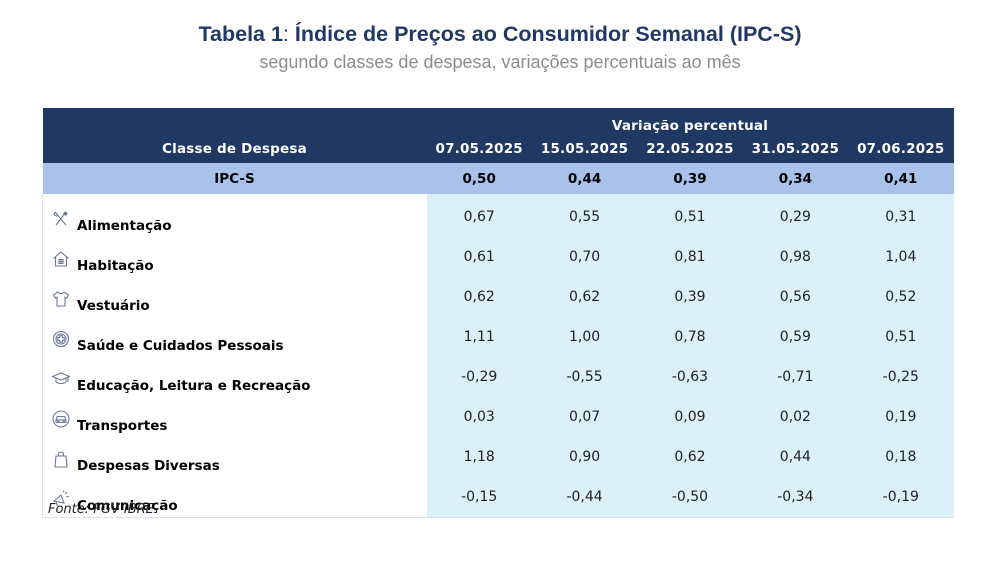  What do you see at coordinates (61, 500) in the screenshot?
I see `megaphone-icon` at bounding box center [61, 500].